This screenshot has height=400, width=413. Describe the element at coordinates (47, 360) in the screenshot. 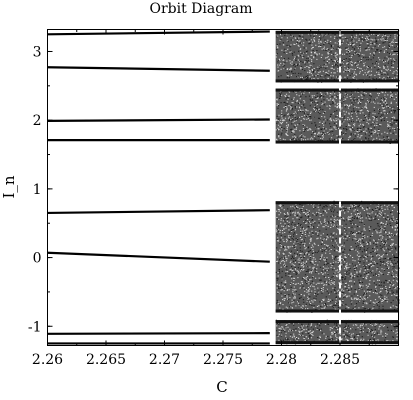

I see `x-tick-label: 2.26` at that location.